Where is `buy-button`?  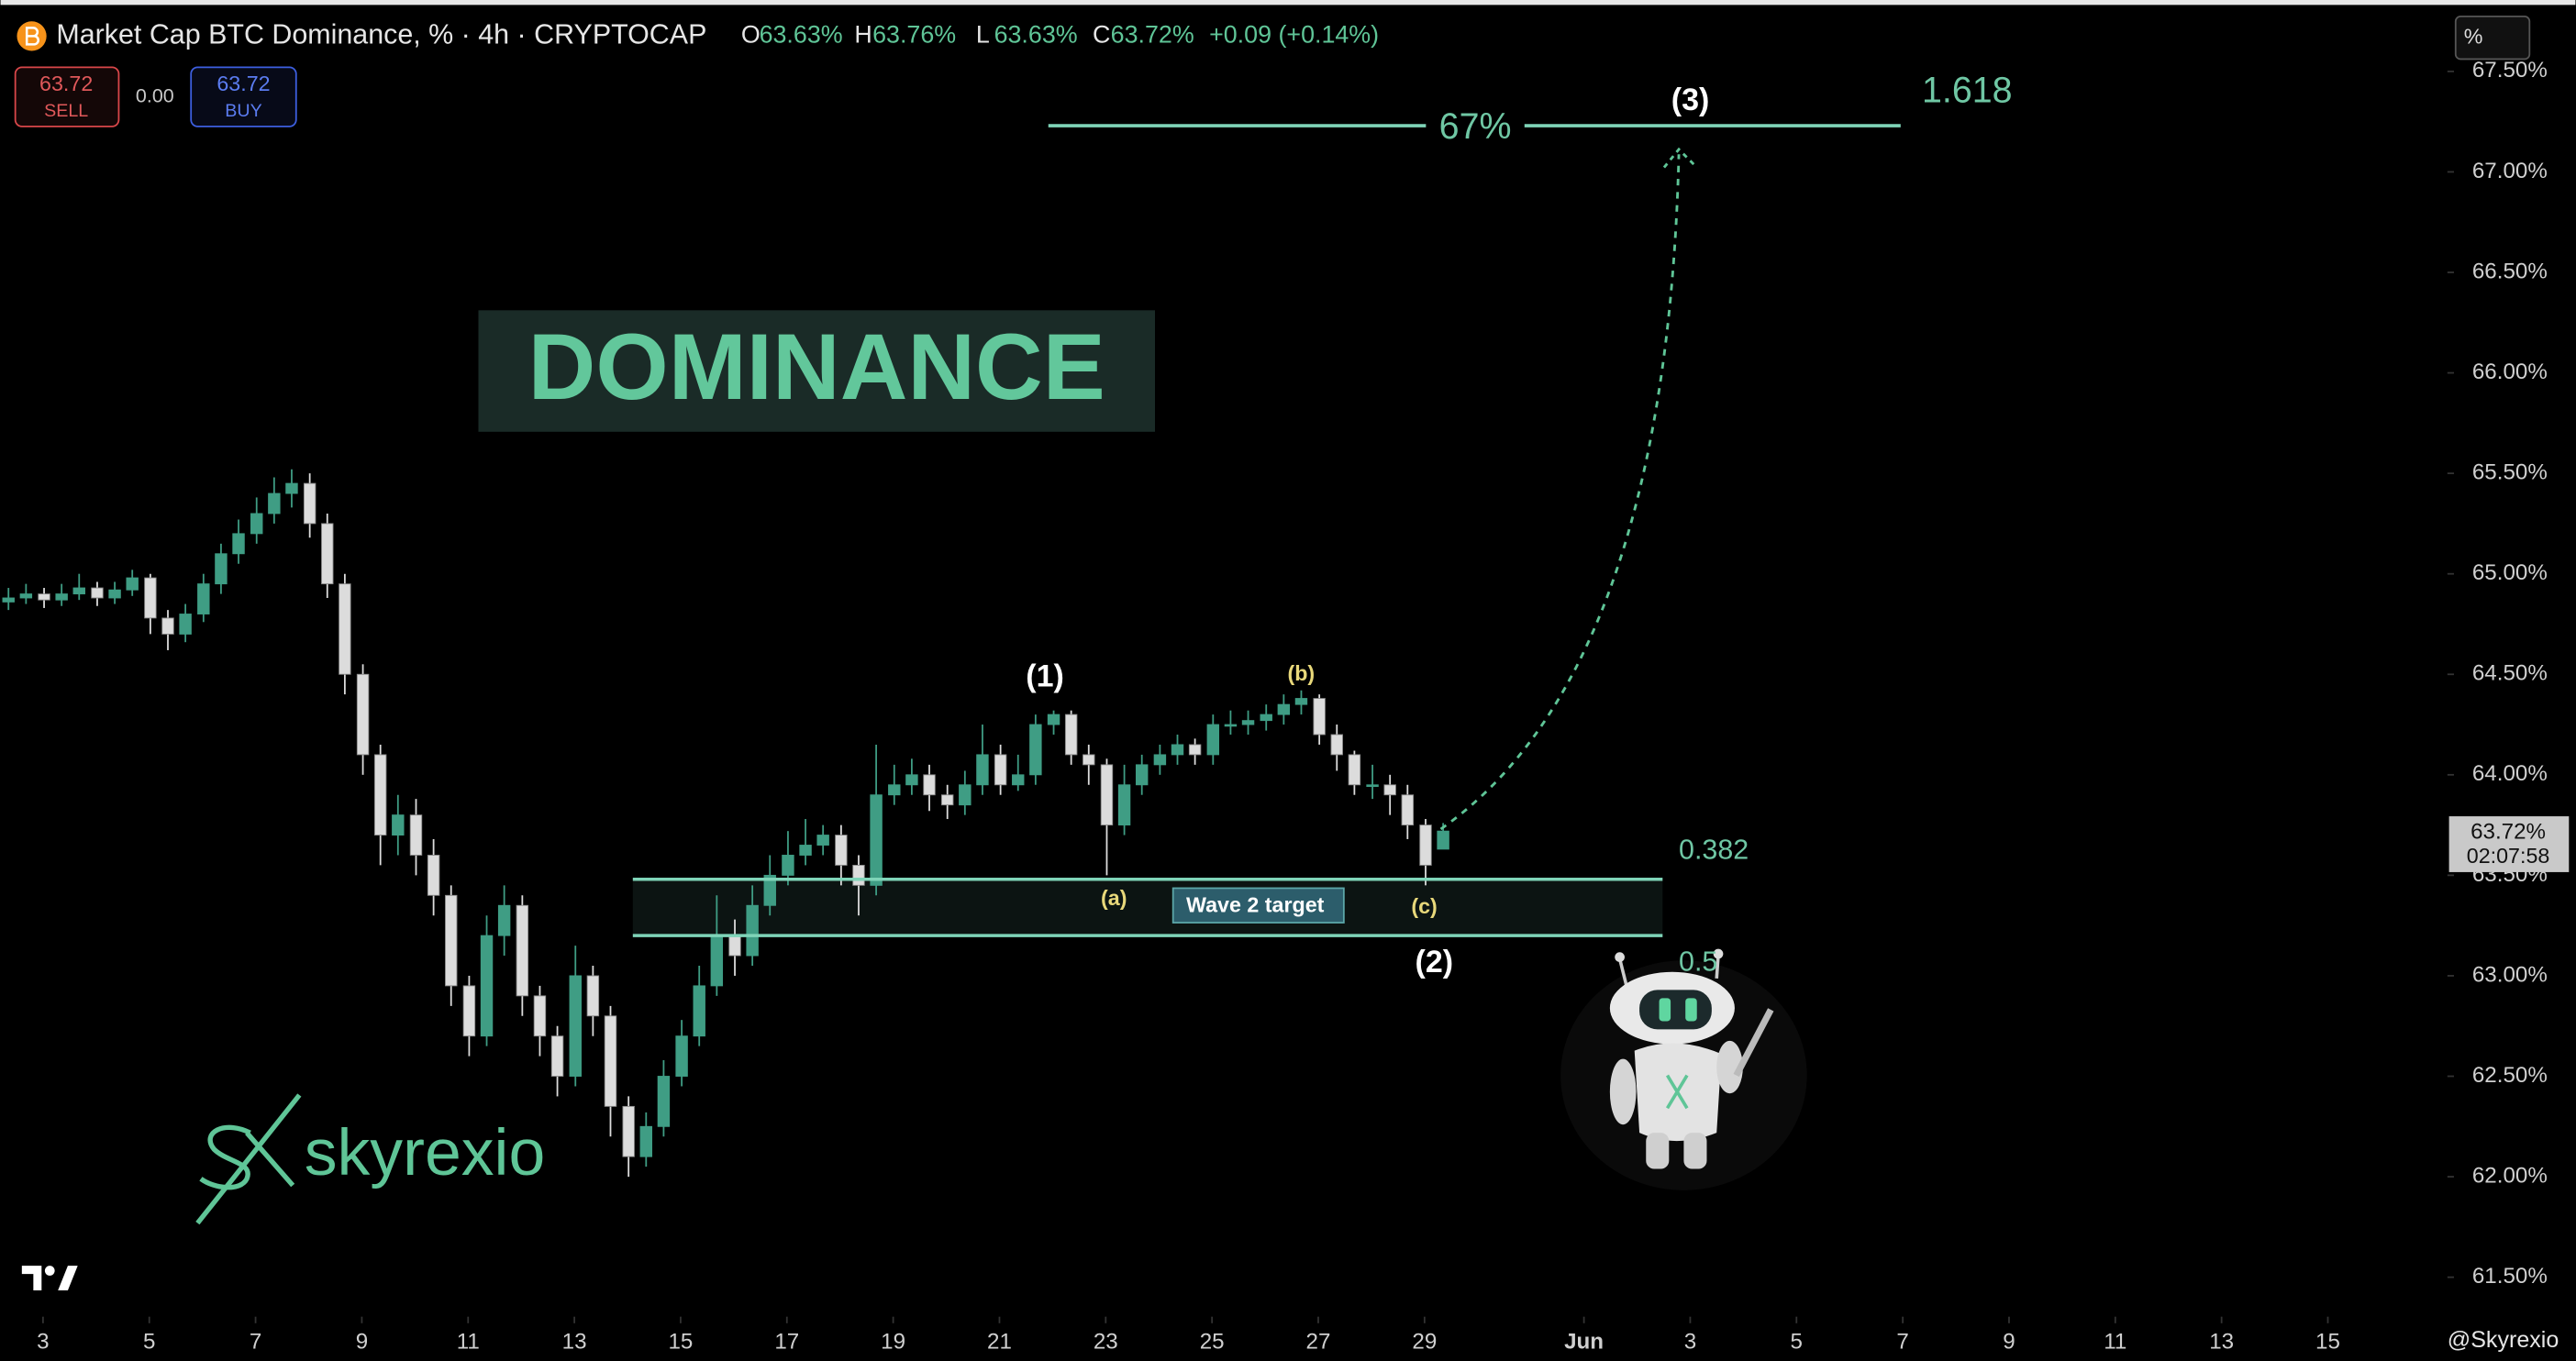 buy-button is located at coordinates (243, 96).